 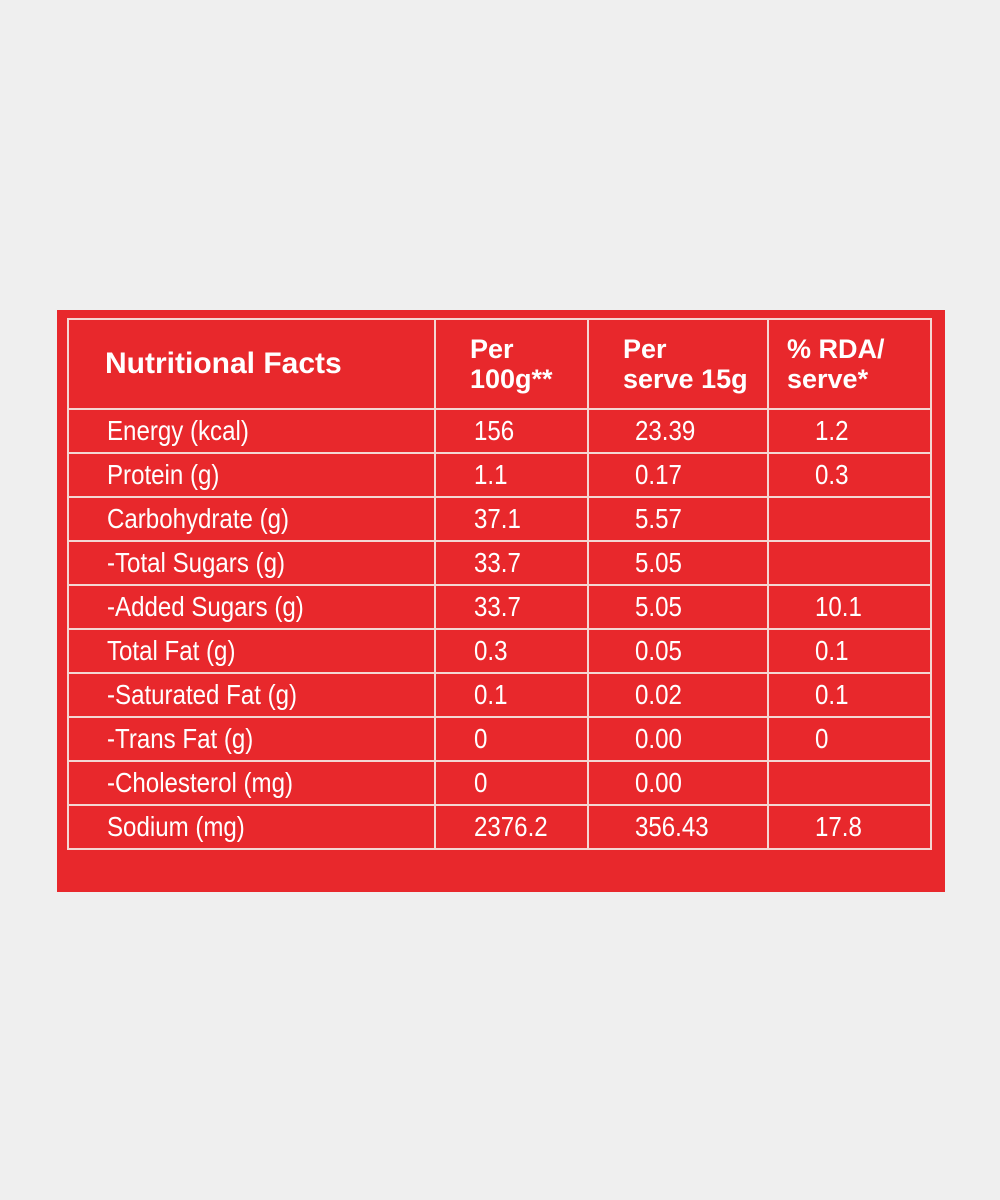 I want to click on column-header-rda: % RDA/ serve*, so click(x=849, y=364).